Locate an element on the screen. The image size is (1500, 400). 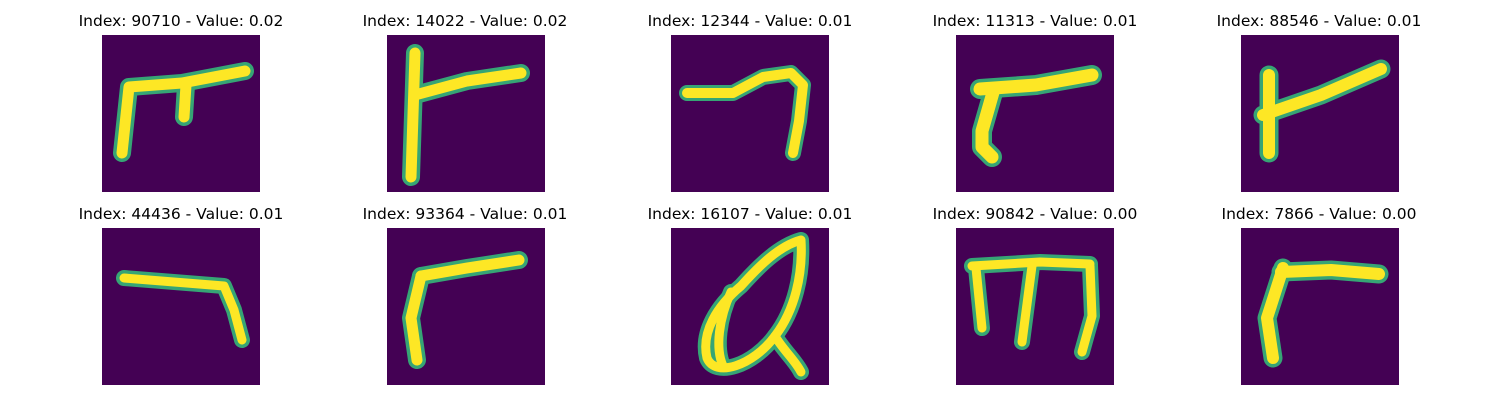
tile-4: Index: 11313 - Value: 0.01 is located at coordinates (1035, 96).